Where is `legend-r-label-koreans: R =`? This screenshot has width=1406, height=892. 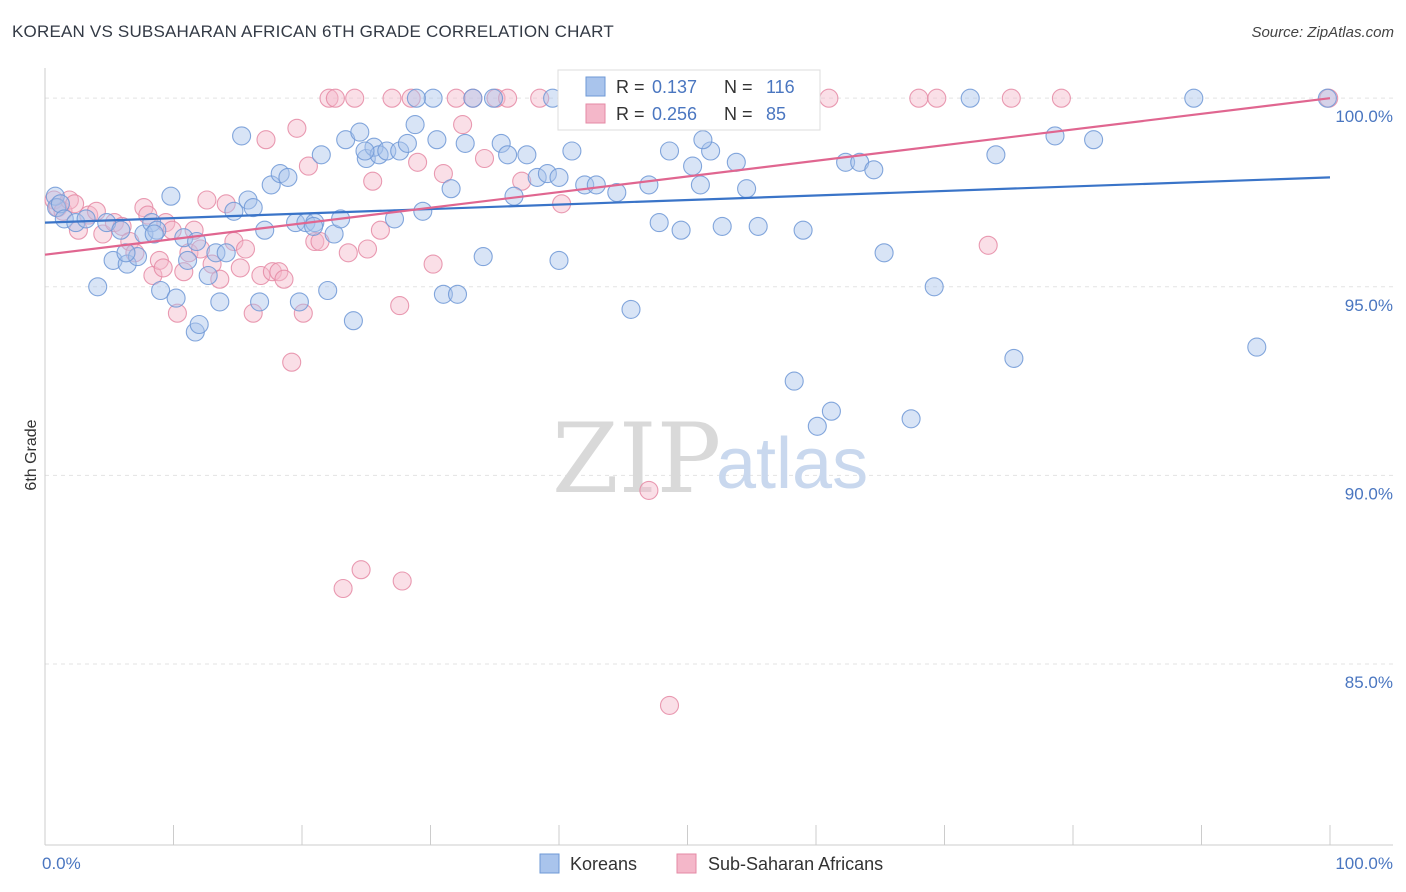
legend-r-label-koreans: R = is located at coordinates (630, 87).